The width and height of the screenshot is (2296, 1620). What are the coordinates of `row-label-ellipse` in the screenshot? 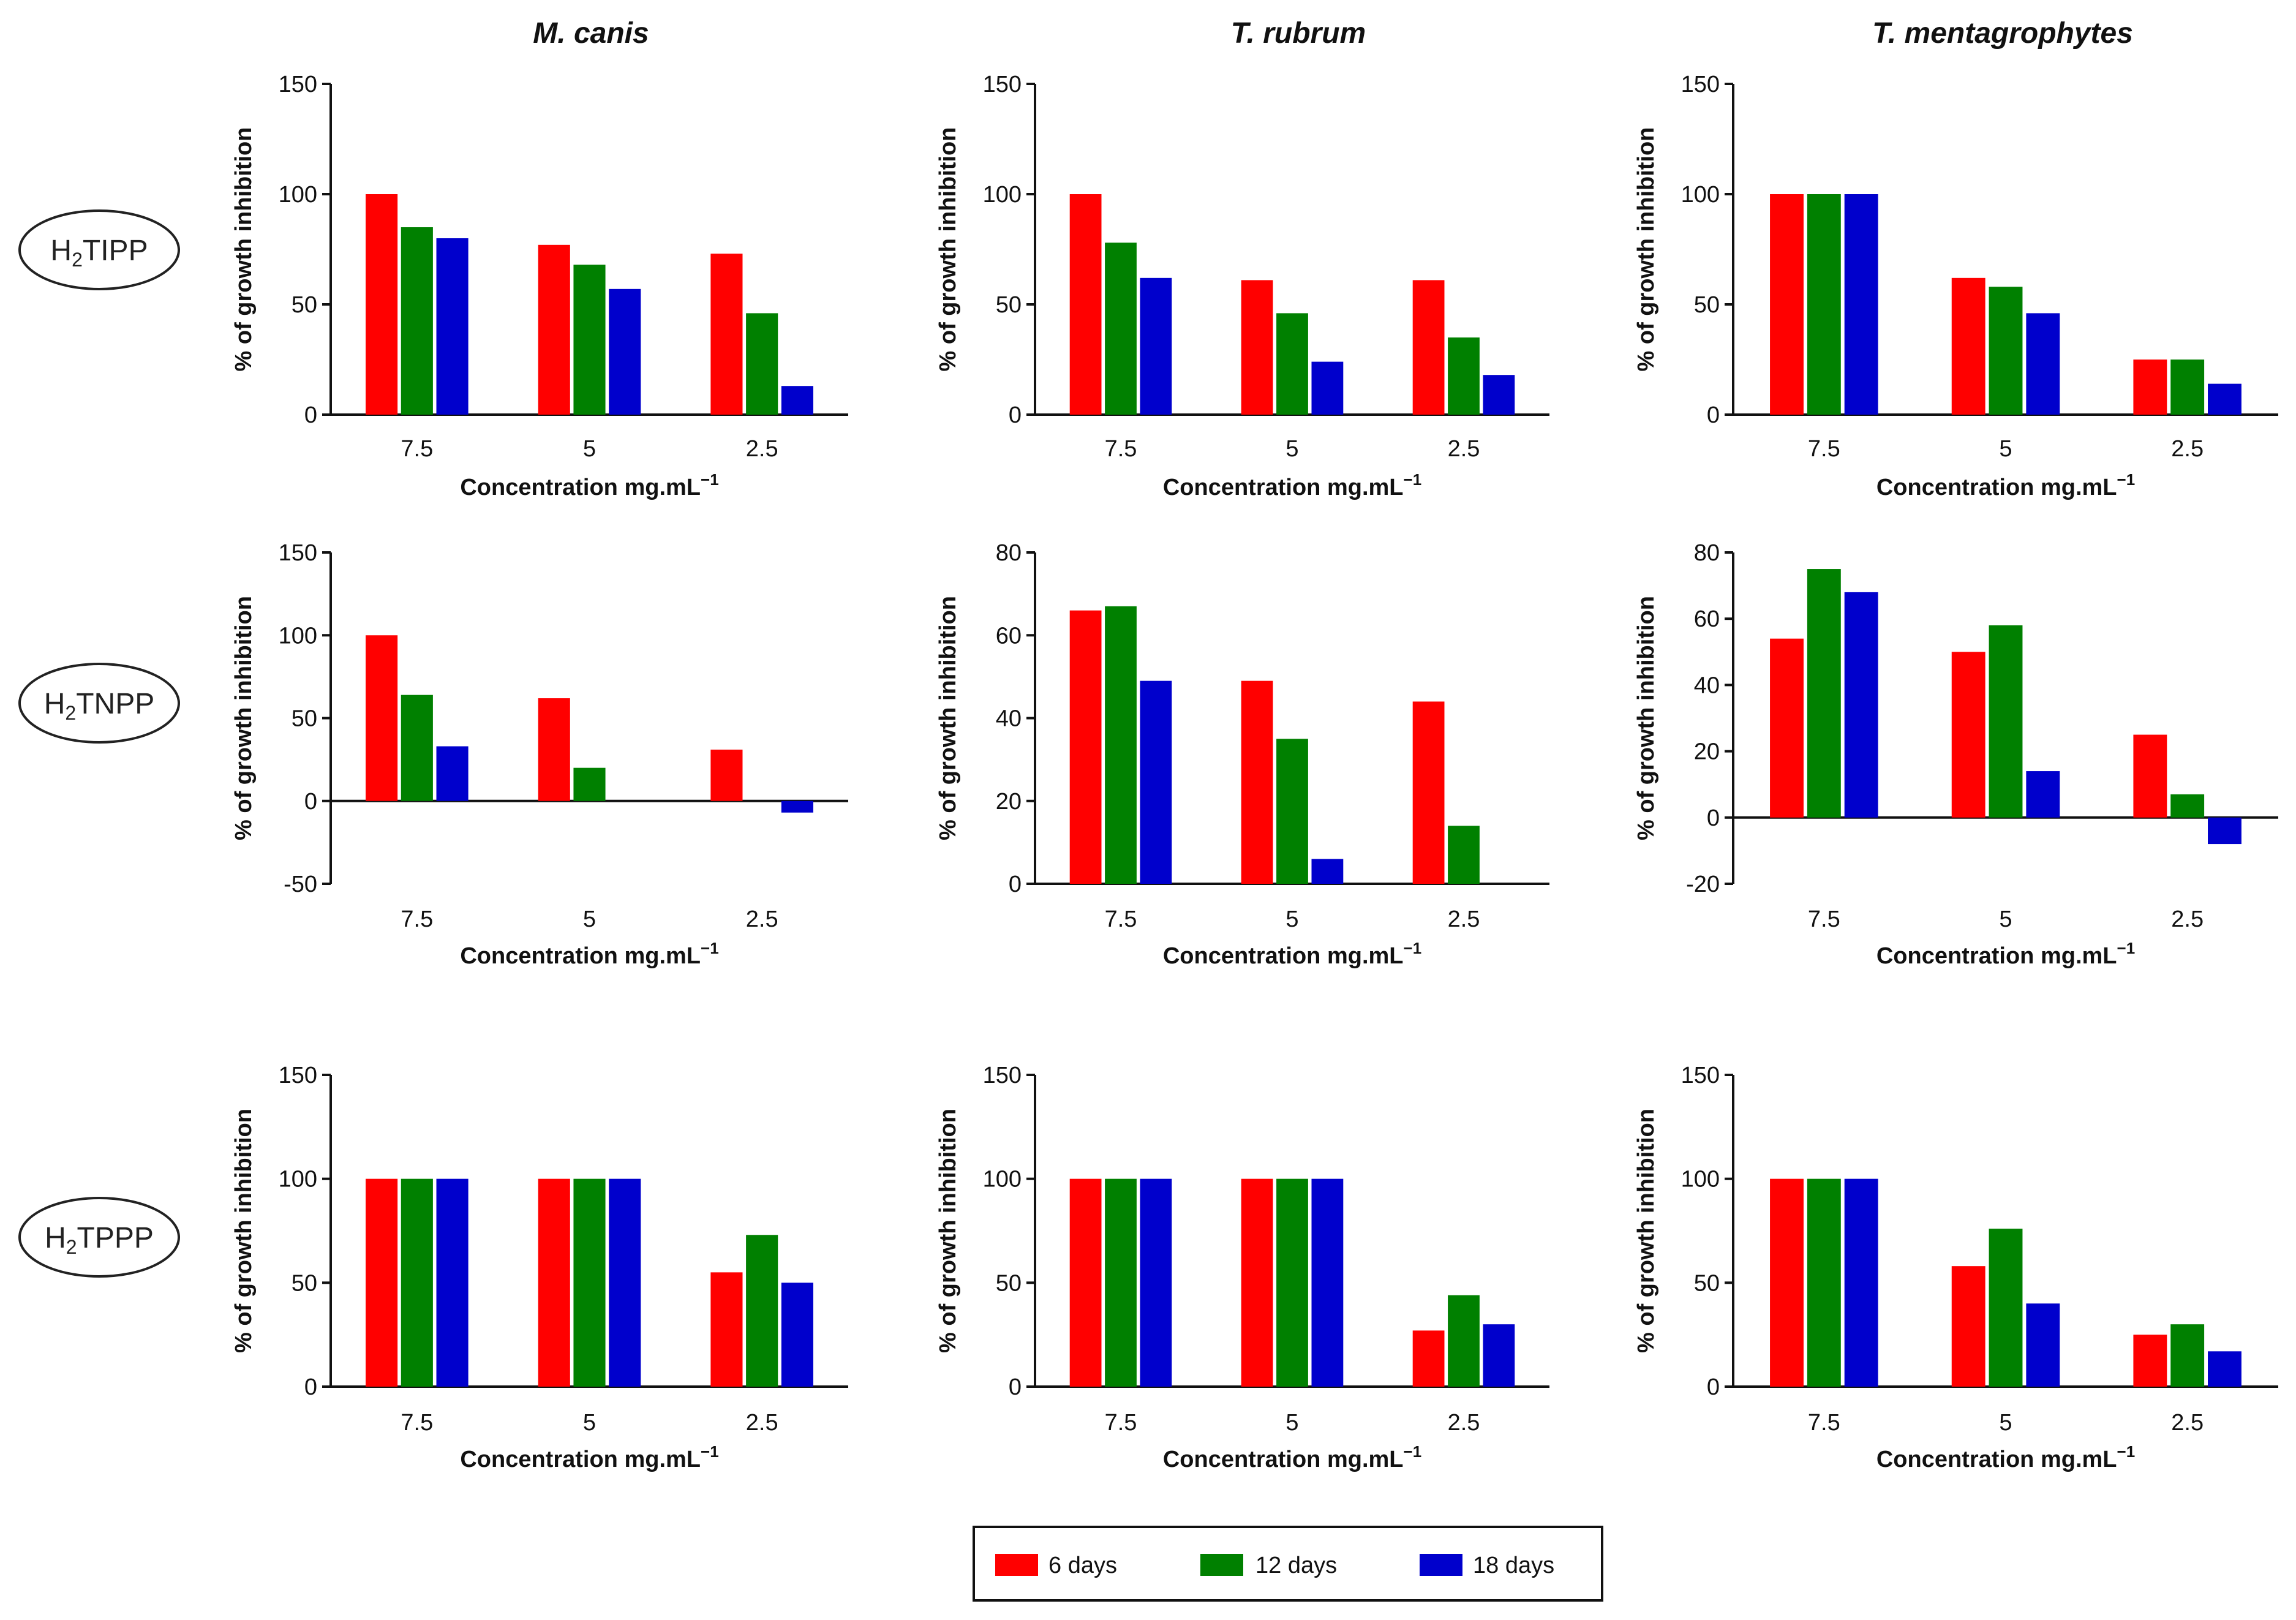 It's located at (99, 1237).